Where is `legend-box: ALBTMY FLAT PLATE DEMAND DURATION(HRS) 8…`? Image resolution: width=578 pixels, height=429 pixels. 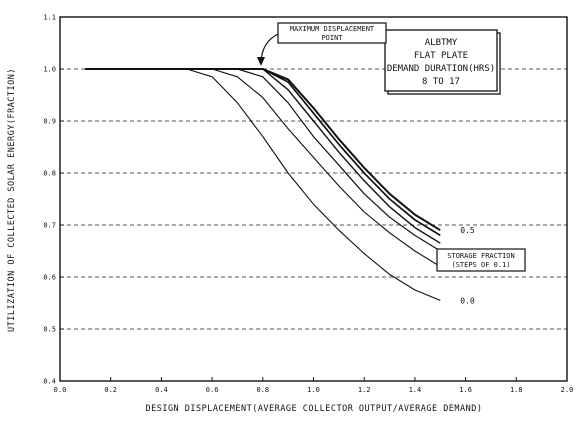
legend-box: ALBTMY FLAT PLATE DEMAND DURATION(HRS) 8… is located at coordinates (442, 62).